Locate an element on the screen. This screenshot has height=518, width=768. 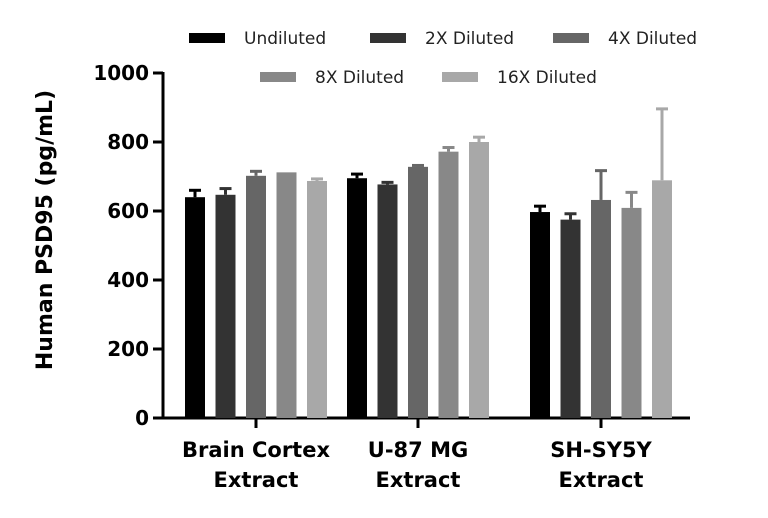
y-tick-label: 600 is located at coordinates (128, 211).